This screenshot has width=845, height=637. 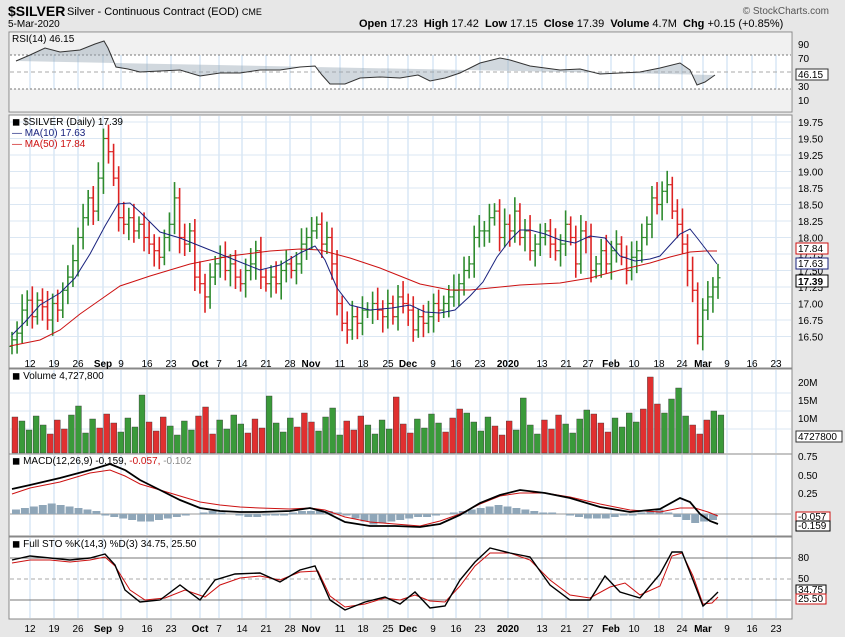 What do you see at coordinates (67, 122) in the screenshot?
I see `price-legend-title: ◼ $SILVER (Daily) 17.39` at bounding box center [67, 122].